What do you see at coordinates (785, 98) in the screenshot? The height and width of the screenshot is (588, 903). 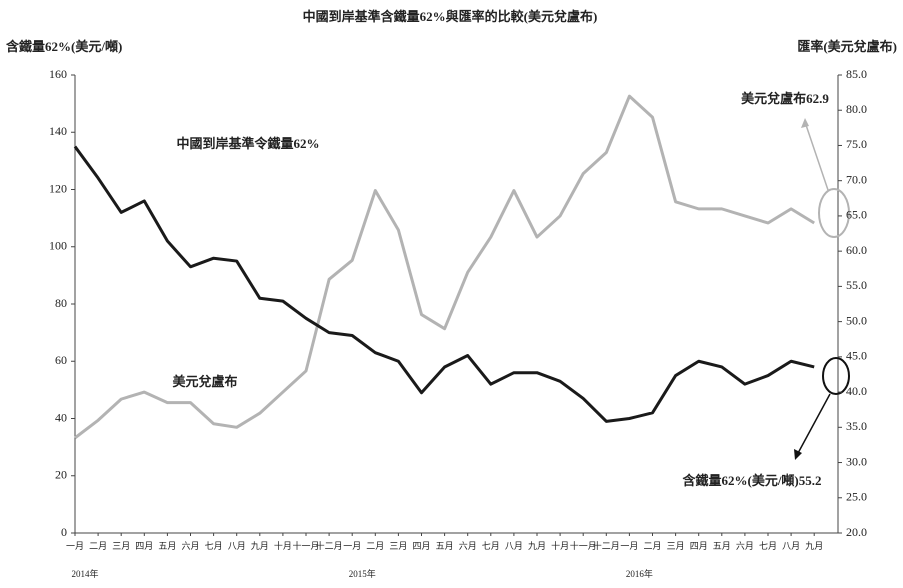 I see `annotation: 美元兌盧布62.9` at bounding box center [785, 98].